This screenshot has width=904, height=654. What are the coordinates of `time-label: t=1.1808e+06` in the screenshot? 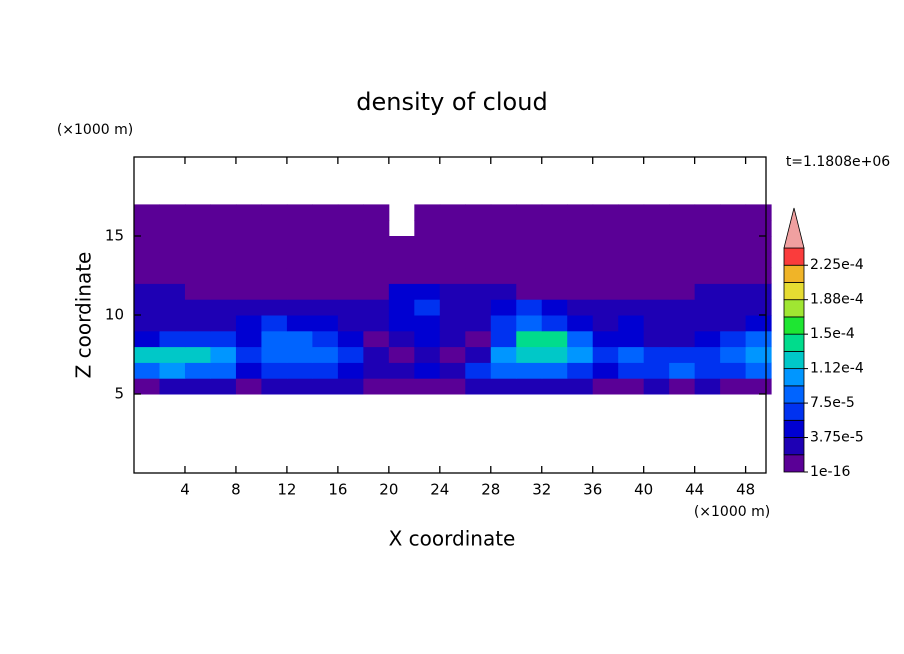 It's located at (838, 162).